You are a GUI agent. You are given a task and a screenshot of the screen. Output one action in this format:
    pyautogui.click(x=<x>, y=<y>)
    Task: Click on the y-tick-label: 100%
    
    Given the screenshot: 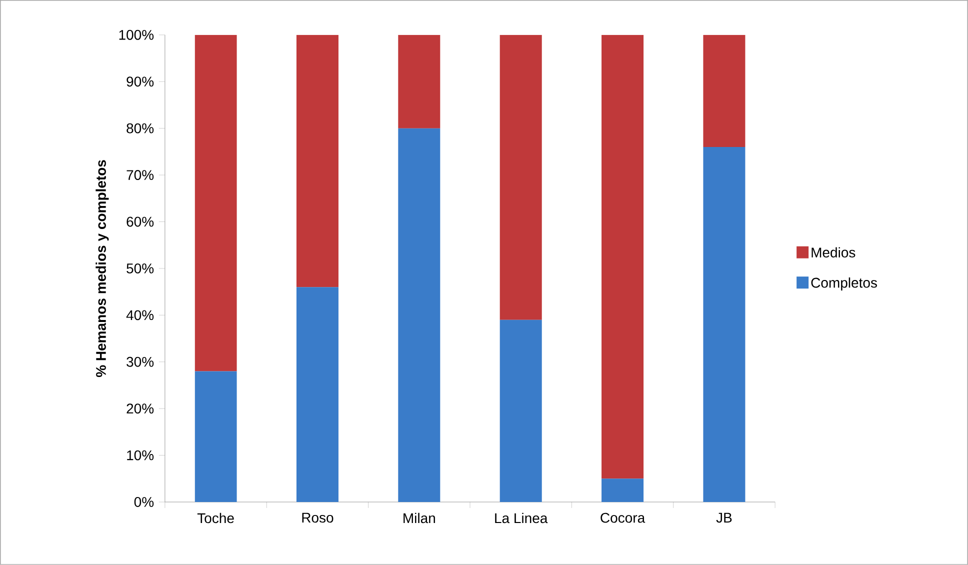 What is the action you would take?
    pyautogui.click(x=136, y=35)
    